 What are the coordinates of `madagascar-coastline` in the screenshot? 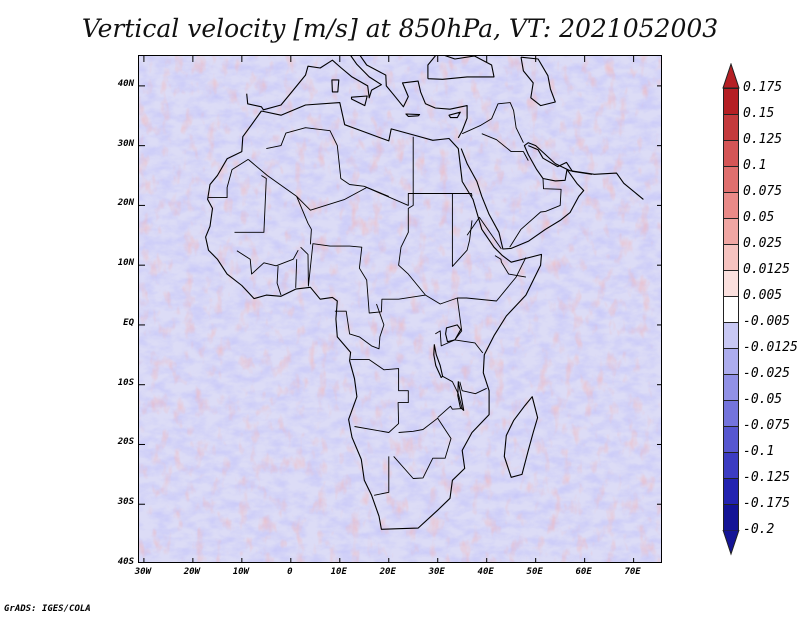 It's located at (521, 437).